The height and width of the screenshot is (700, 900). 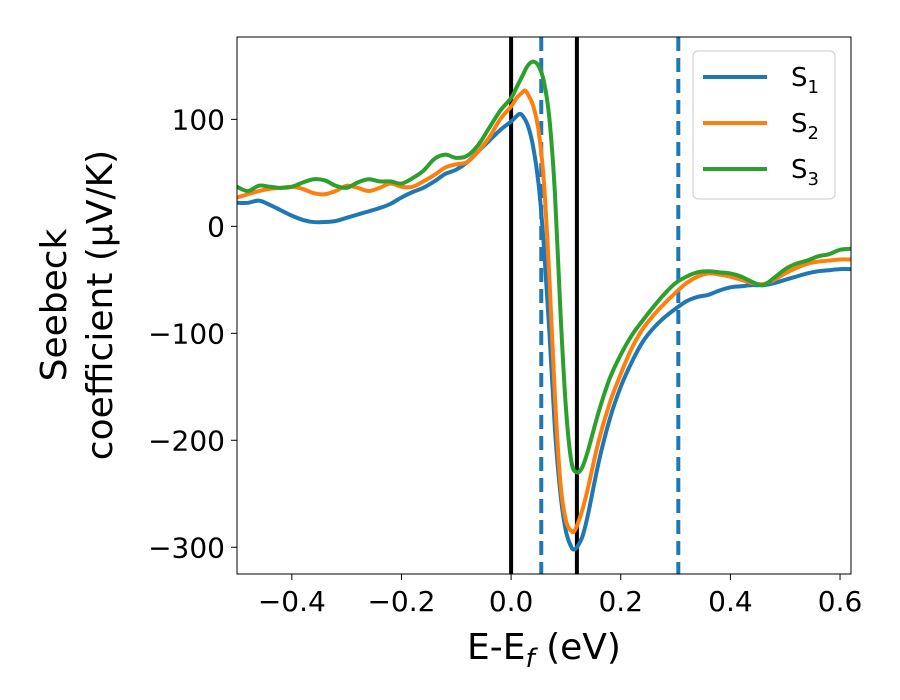 I want to click on y-tick-label: −100, so click(x=186, y=333).